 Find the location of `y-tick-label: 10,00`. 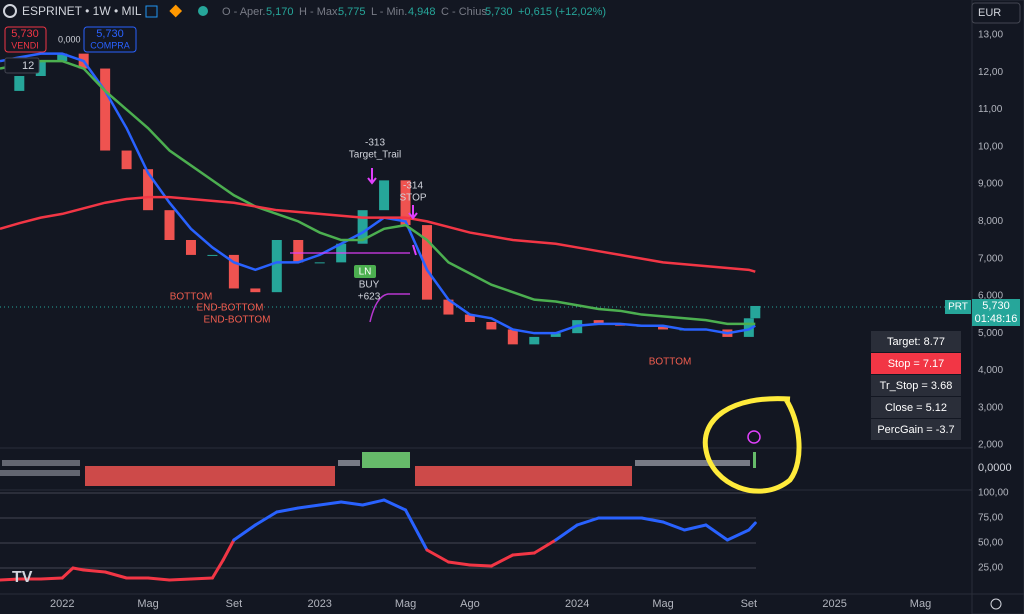

y-tick-label: 10,00 is located at coordinates (990, 146).